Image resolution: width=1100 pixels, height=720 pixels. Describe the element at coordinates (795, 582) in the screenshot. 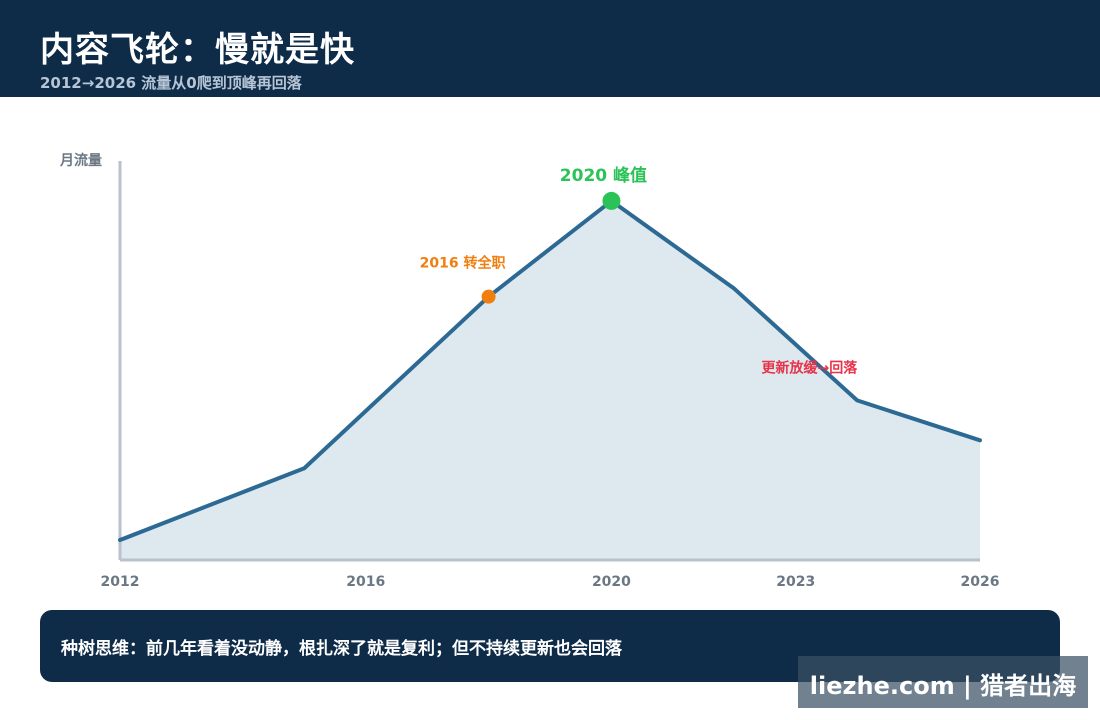

I see `x-tick-label-2023: 2023` at that location.